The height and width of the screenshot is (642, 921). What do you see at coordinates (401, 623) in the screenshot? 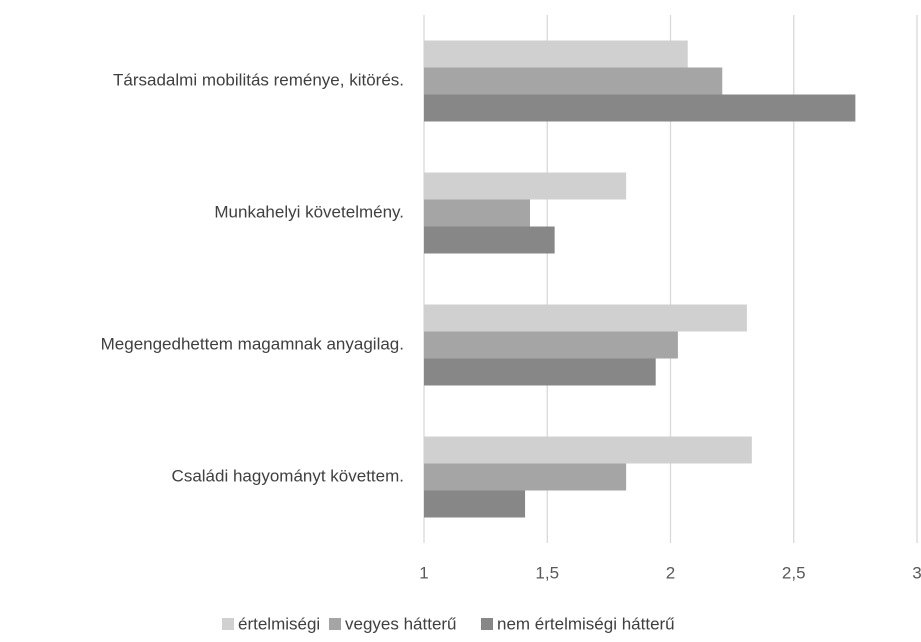
I see `legend-label: vegyes hátterű` at bounding box center [401, 623].